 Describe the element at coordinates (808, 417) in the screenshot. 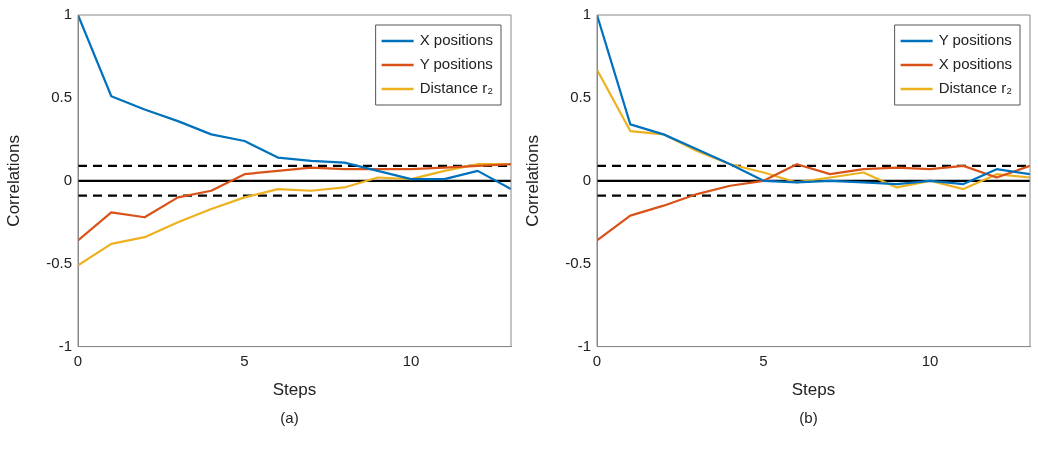

I see `text: (b)` at that location.